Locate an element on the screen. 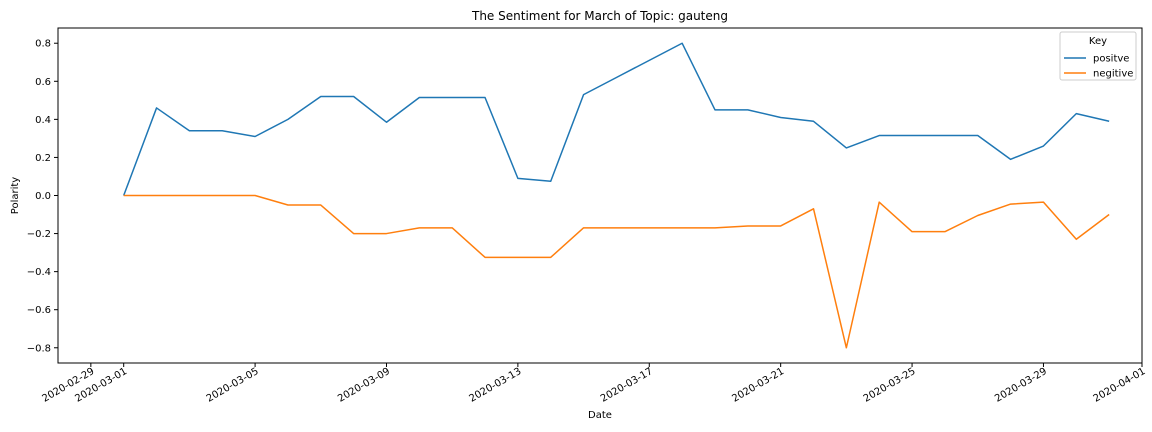 The height and width of the screenshot is (432, 1152). x-axis-label: Date is located at coordinates (600, 415).